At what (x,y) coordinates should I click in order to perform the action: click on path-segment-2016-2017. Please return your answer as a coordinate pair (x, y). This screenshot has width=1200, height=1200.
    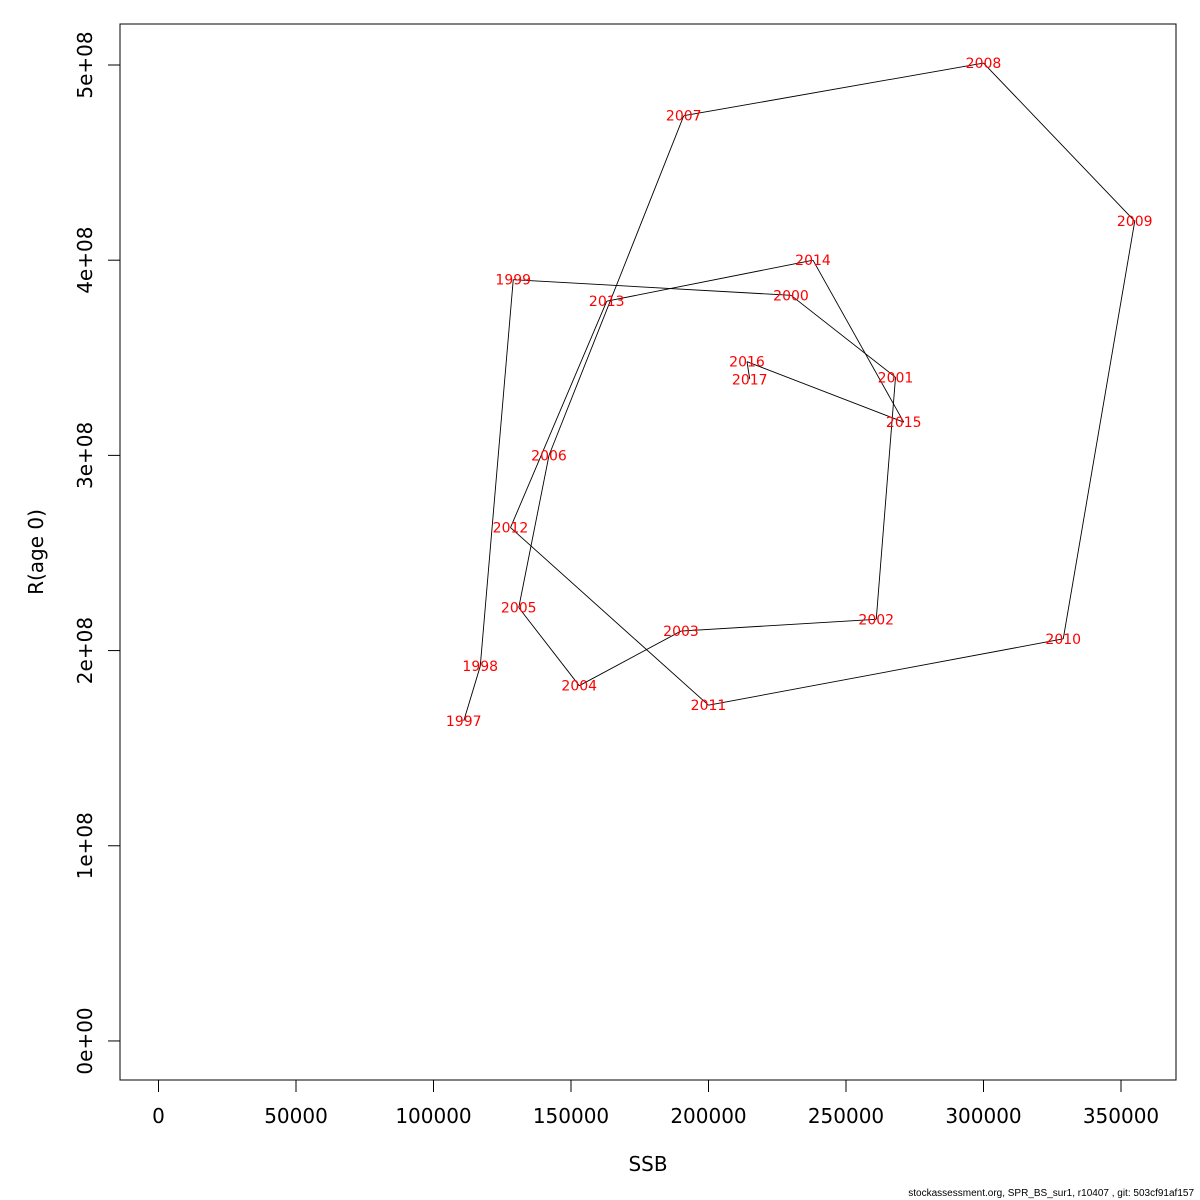
    Looking at the image, I should click on (748, 370).